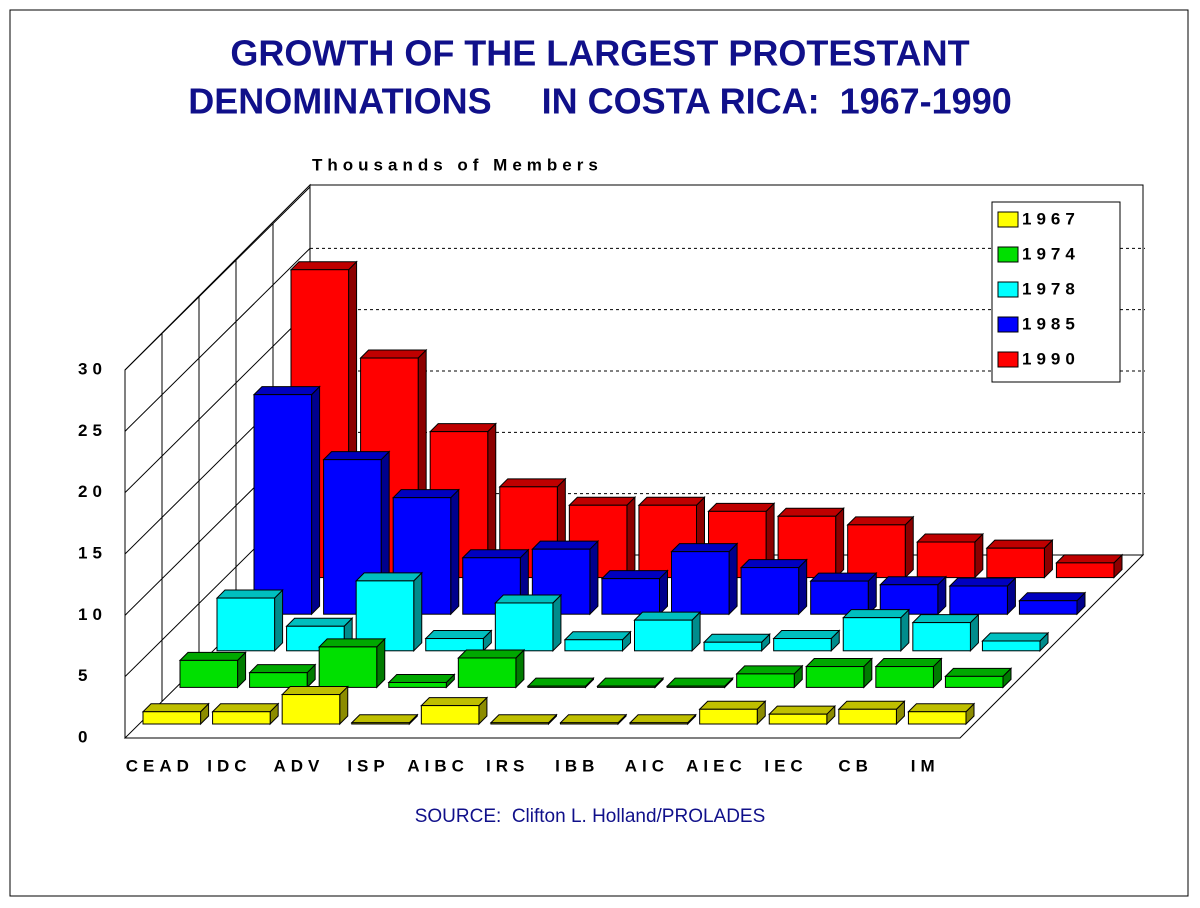  Describe the element at coordinates (160, 765) in the screenshot. I see `x-tick-label: CEAD` at that location.